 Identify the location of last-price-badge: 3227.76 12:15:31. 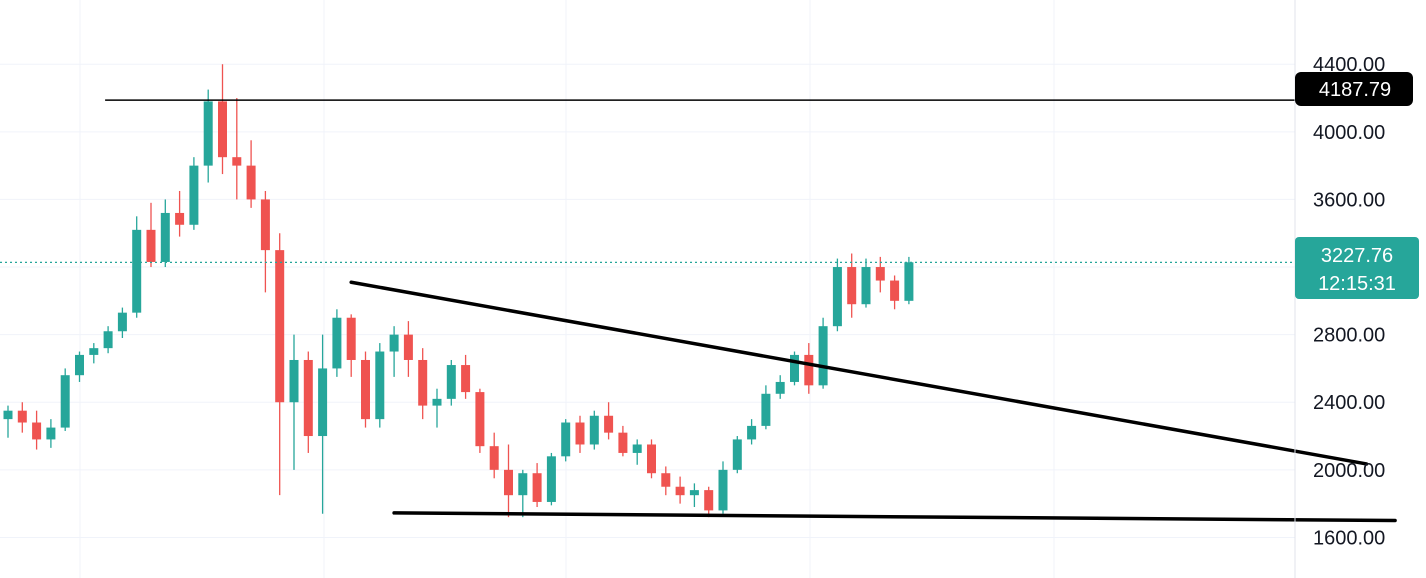
(1357, 268).